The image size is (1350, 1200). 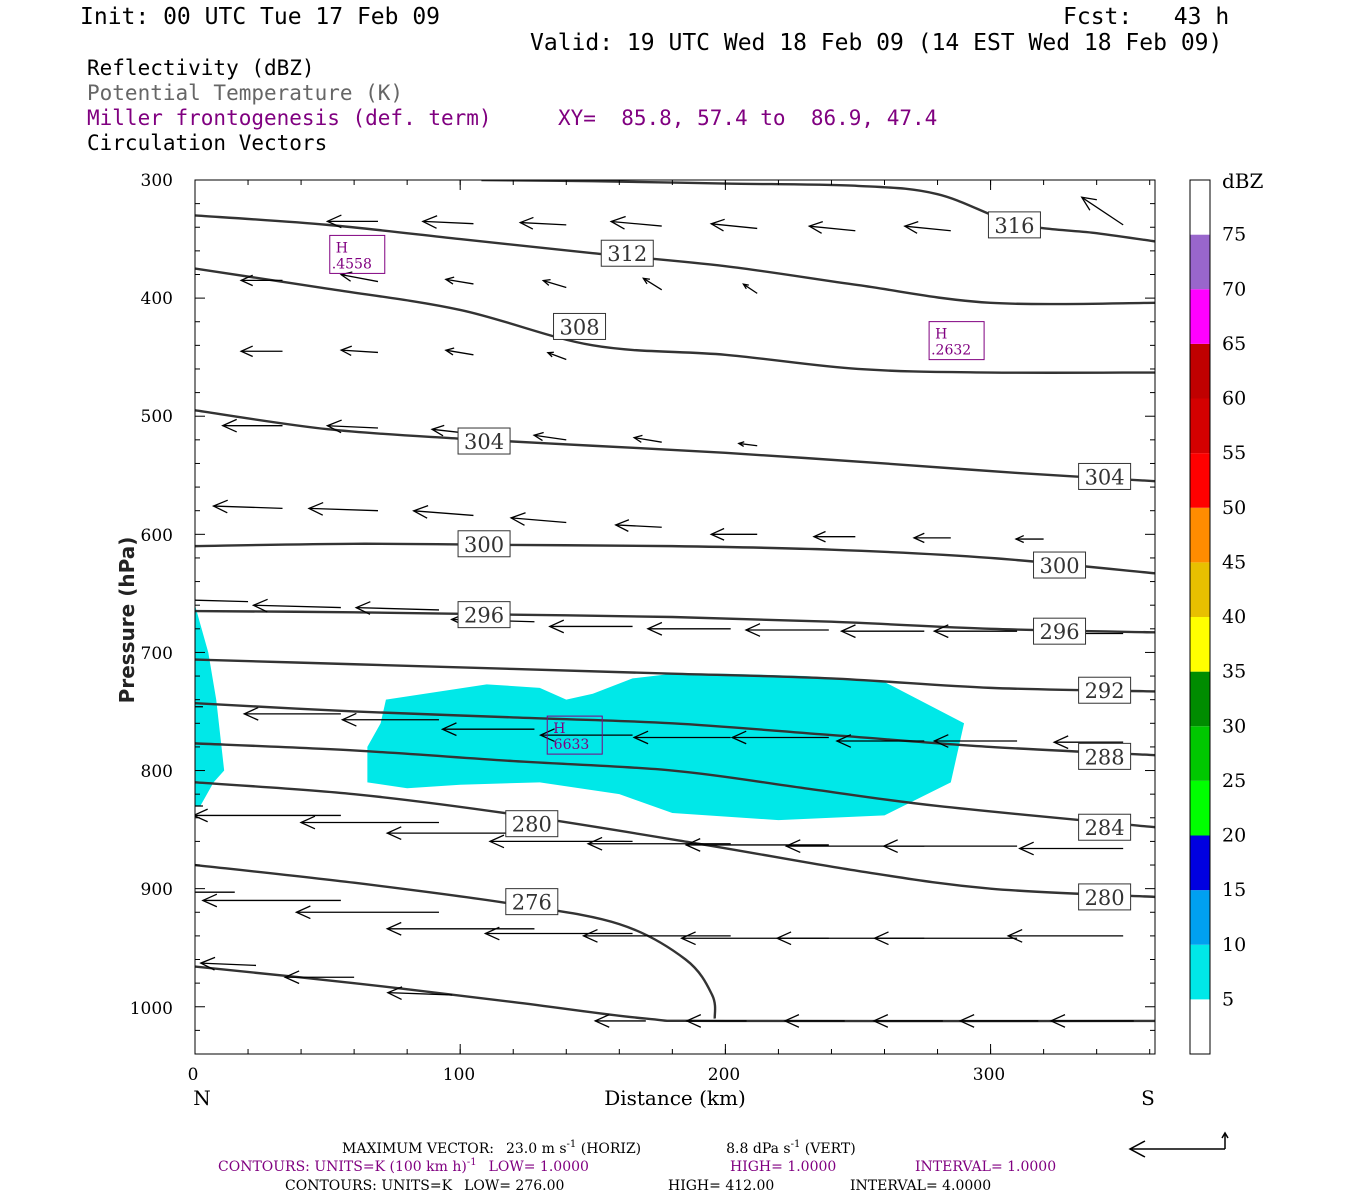 What do you see at coordinates (724, 1075) in the screenshot?
I see `x-tick-label: 200` at bounding box center [724, 1075].